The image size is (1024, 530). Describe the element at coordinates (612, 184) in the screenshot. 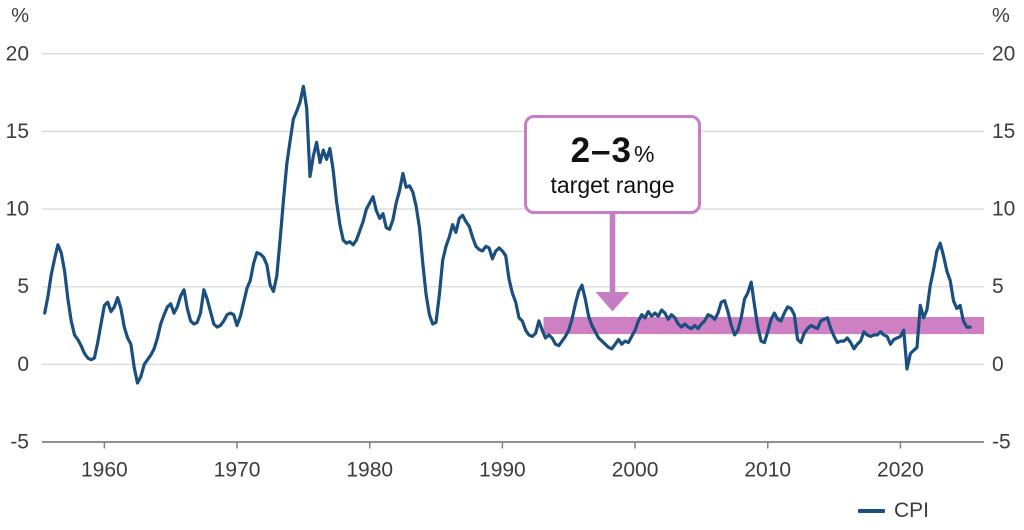

I see `target-range-caption: target range` at that location.